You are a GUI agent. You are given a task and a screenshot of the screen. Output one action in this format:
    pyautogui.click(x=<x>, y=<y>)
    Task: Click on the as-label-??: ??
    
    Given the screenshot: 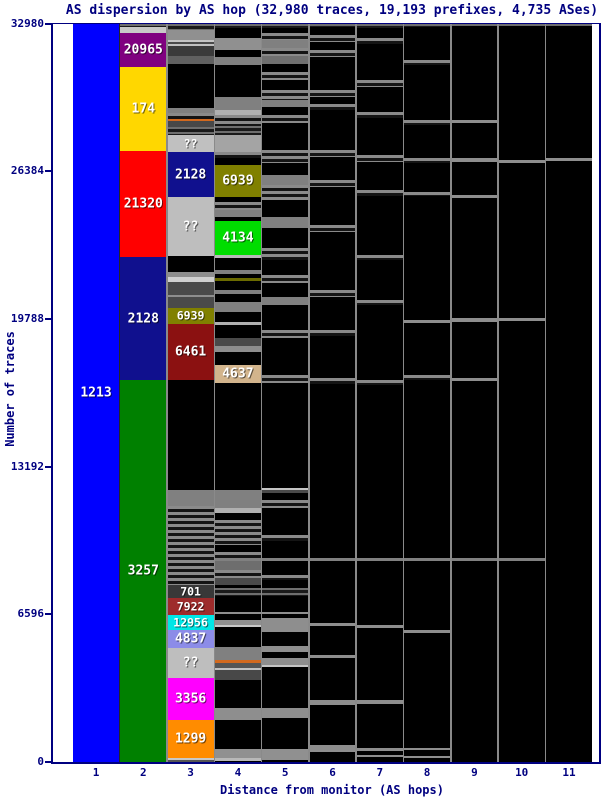 What is the action you would take?
    pyautogui.click(x=190, y=663)
    